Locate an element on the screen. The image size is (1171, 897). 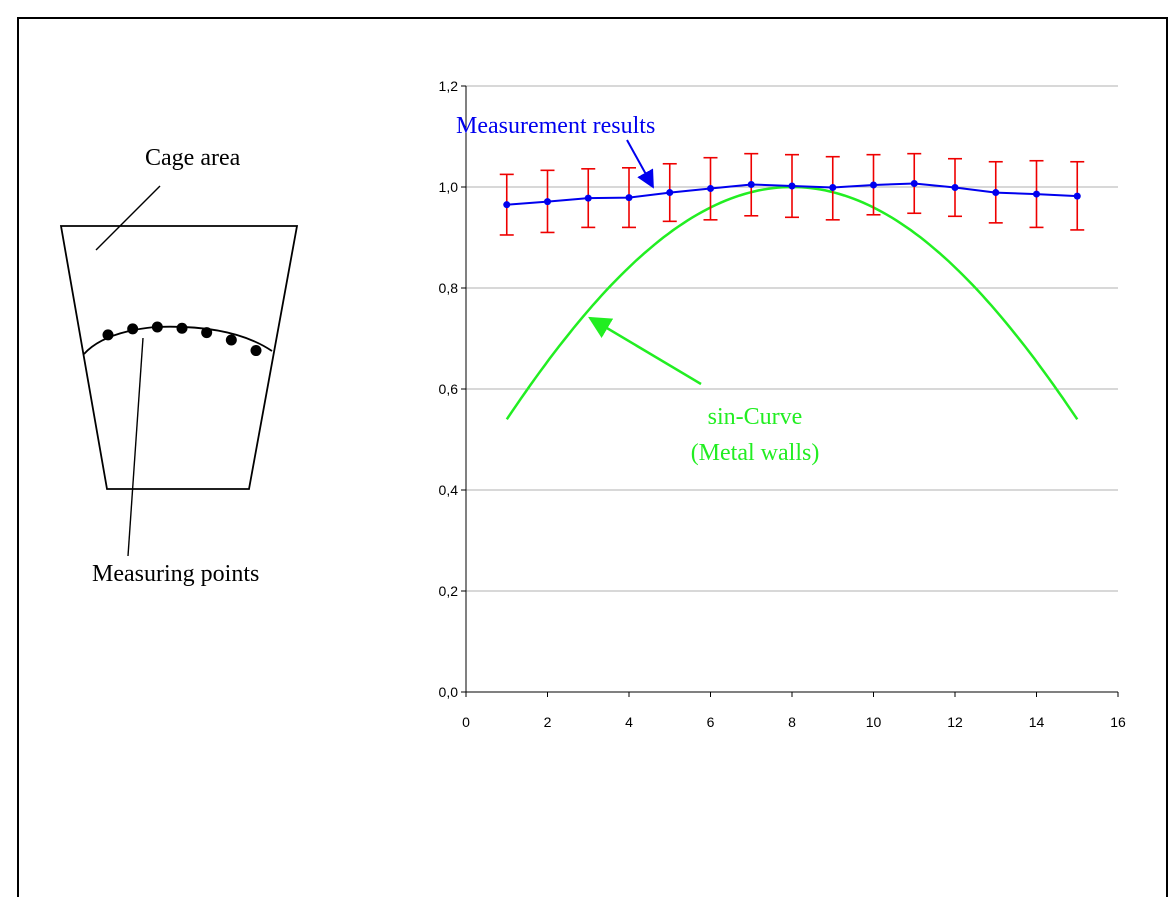
cage-outline is located at coordinates (179, 357).